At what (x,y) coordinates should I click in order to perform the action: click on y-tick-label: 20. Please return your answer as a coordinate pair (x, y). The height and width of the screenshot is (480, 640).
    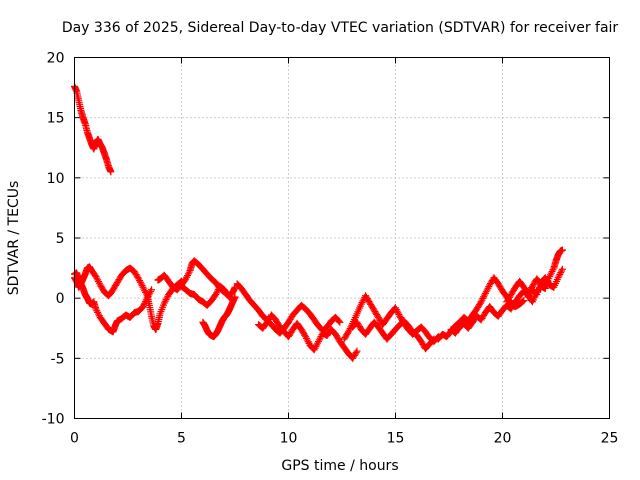
    Looking at the image, I should click on (56, 59).